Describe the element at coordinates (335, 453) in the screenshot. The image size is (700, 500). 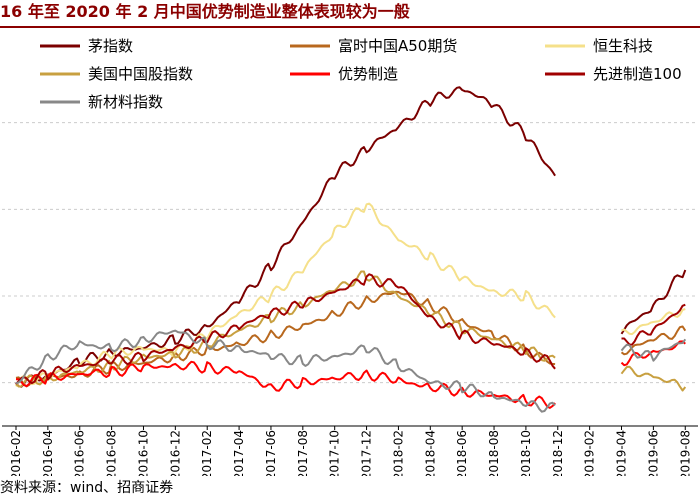
I see `x-tick-label: 2017-10` at that location.